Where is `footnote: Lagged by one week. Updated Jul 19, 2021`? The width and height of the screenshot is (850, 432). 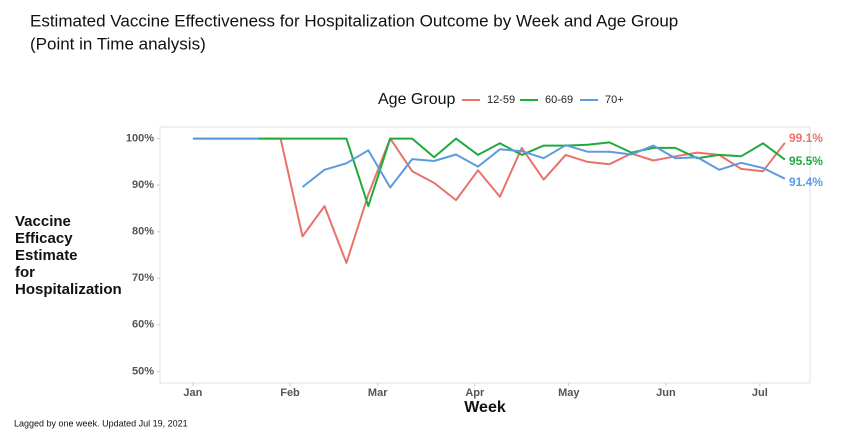 footnote: Lagged by one week. Updated Jul 19, 2021 is located at coordinates (101, 423).